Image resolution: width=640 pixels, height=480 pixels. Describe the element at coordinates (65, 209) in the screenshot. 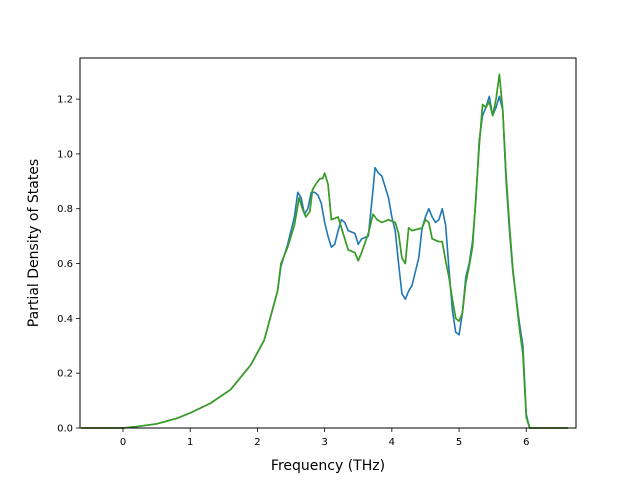

I see `y-tick-label: 0.8` at that location.